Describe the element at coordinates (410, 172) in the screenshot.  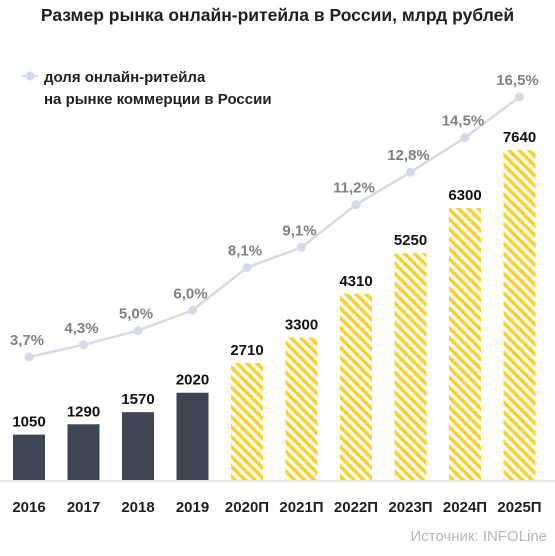
I see `share-point-2023П` at that location.